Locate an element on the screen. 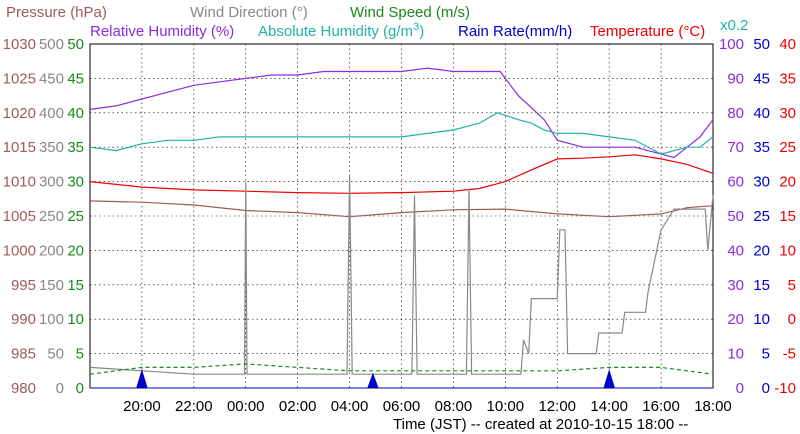 This screenshot has width=800, height=434. y-tick-label: 90 is located at coordinates (735, 78).